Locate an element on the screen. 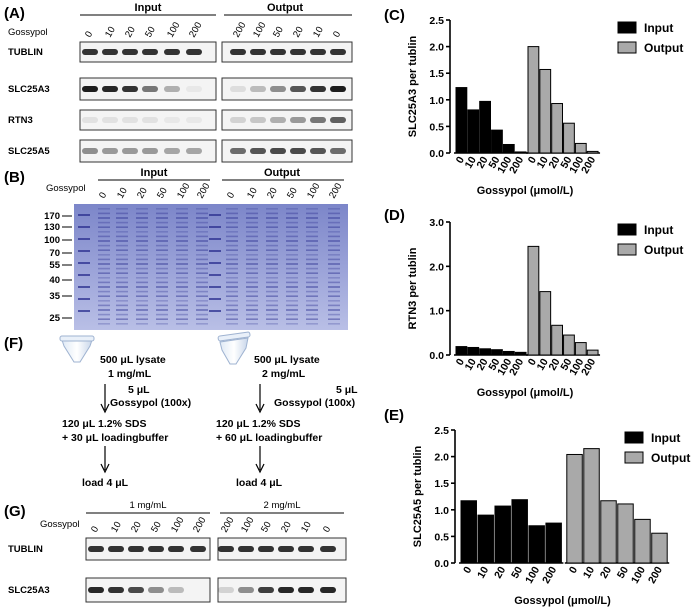 The image size is (700, 615). chart-C-xtick-0-0: 0 is located at coordinates (460, 159).